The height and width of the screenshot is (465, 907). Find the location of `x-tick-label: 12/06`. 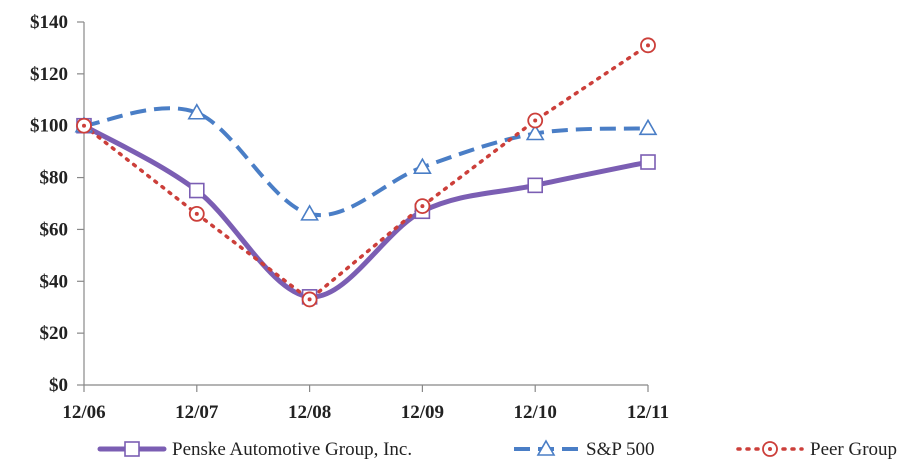

x-tick-label: 12/06 is located at coordinates (83, 412).